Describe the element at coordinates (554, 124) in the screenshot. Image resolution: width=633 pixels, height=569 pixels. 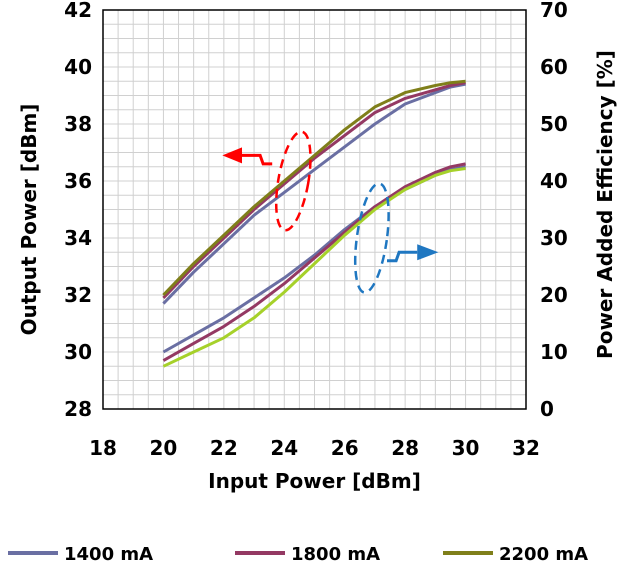
I see `y-right-tick-label: 50` at that location.